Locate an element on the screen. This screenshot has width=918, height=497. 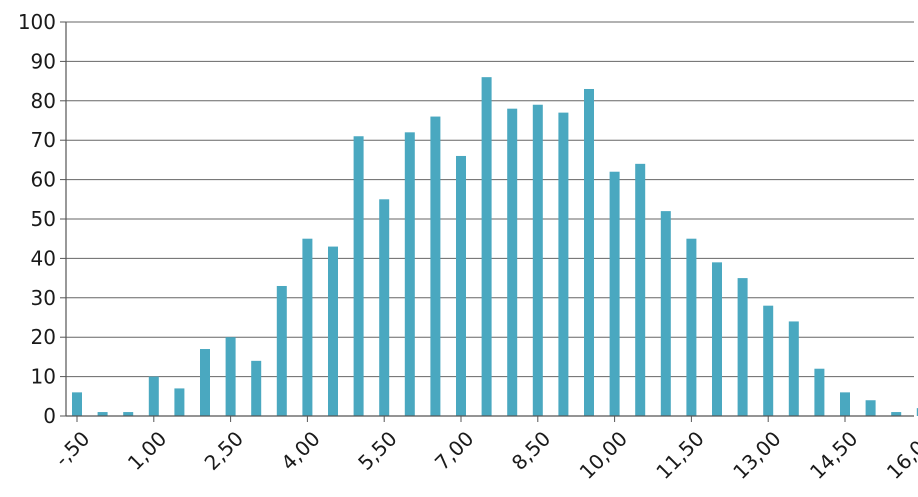
x-tick-label: 11,50 is located at coordinates (679, 454).